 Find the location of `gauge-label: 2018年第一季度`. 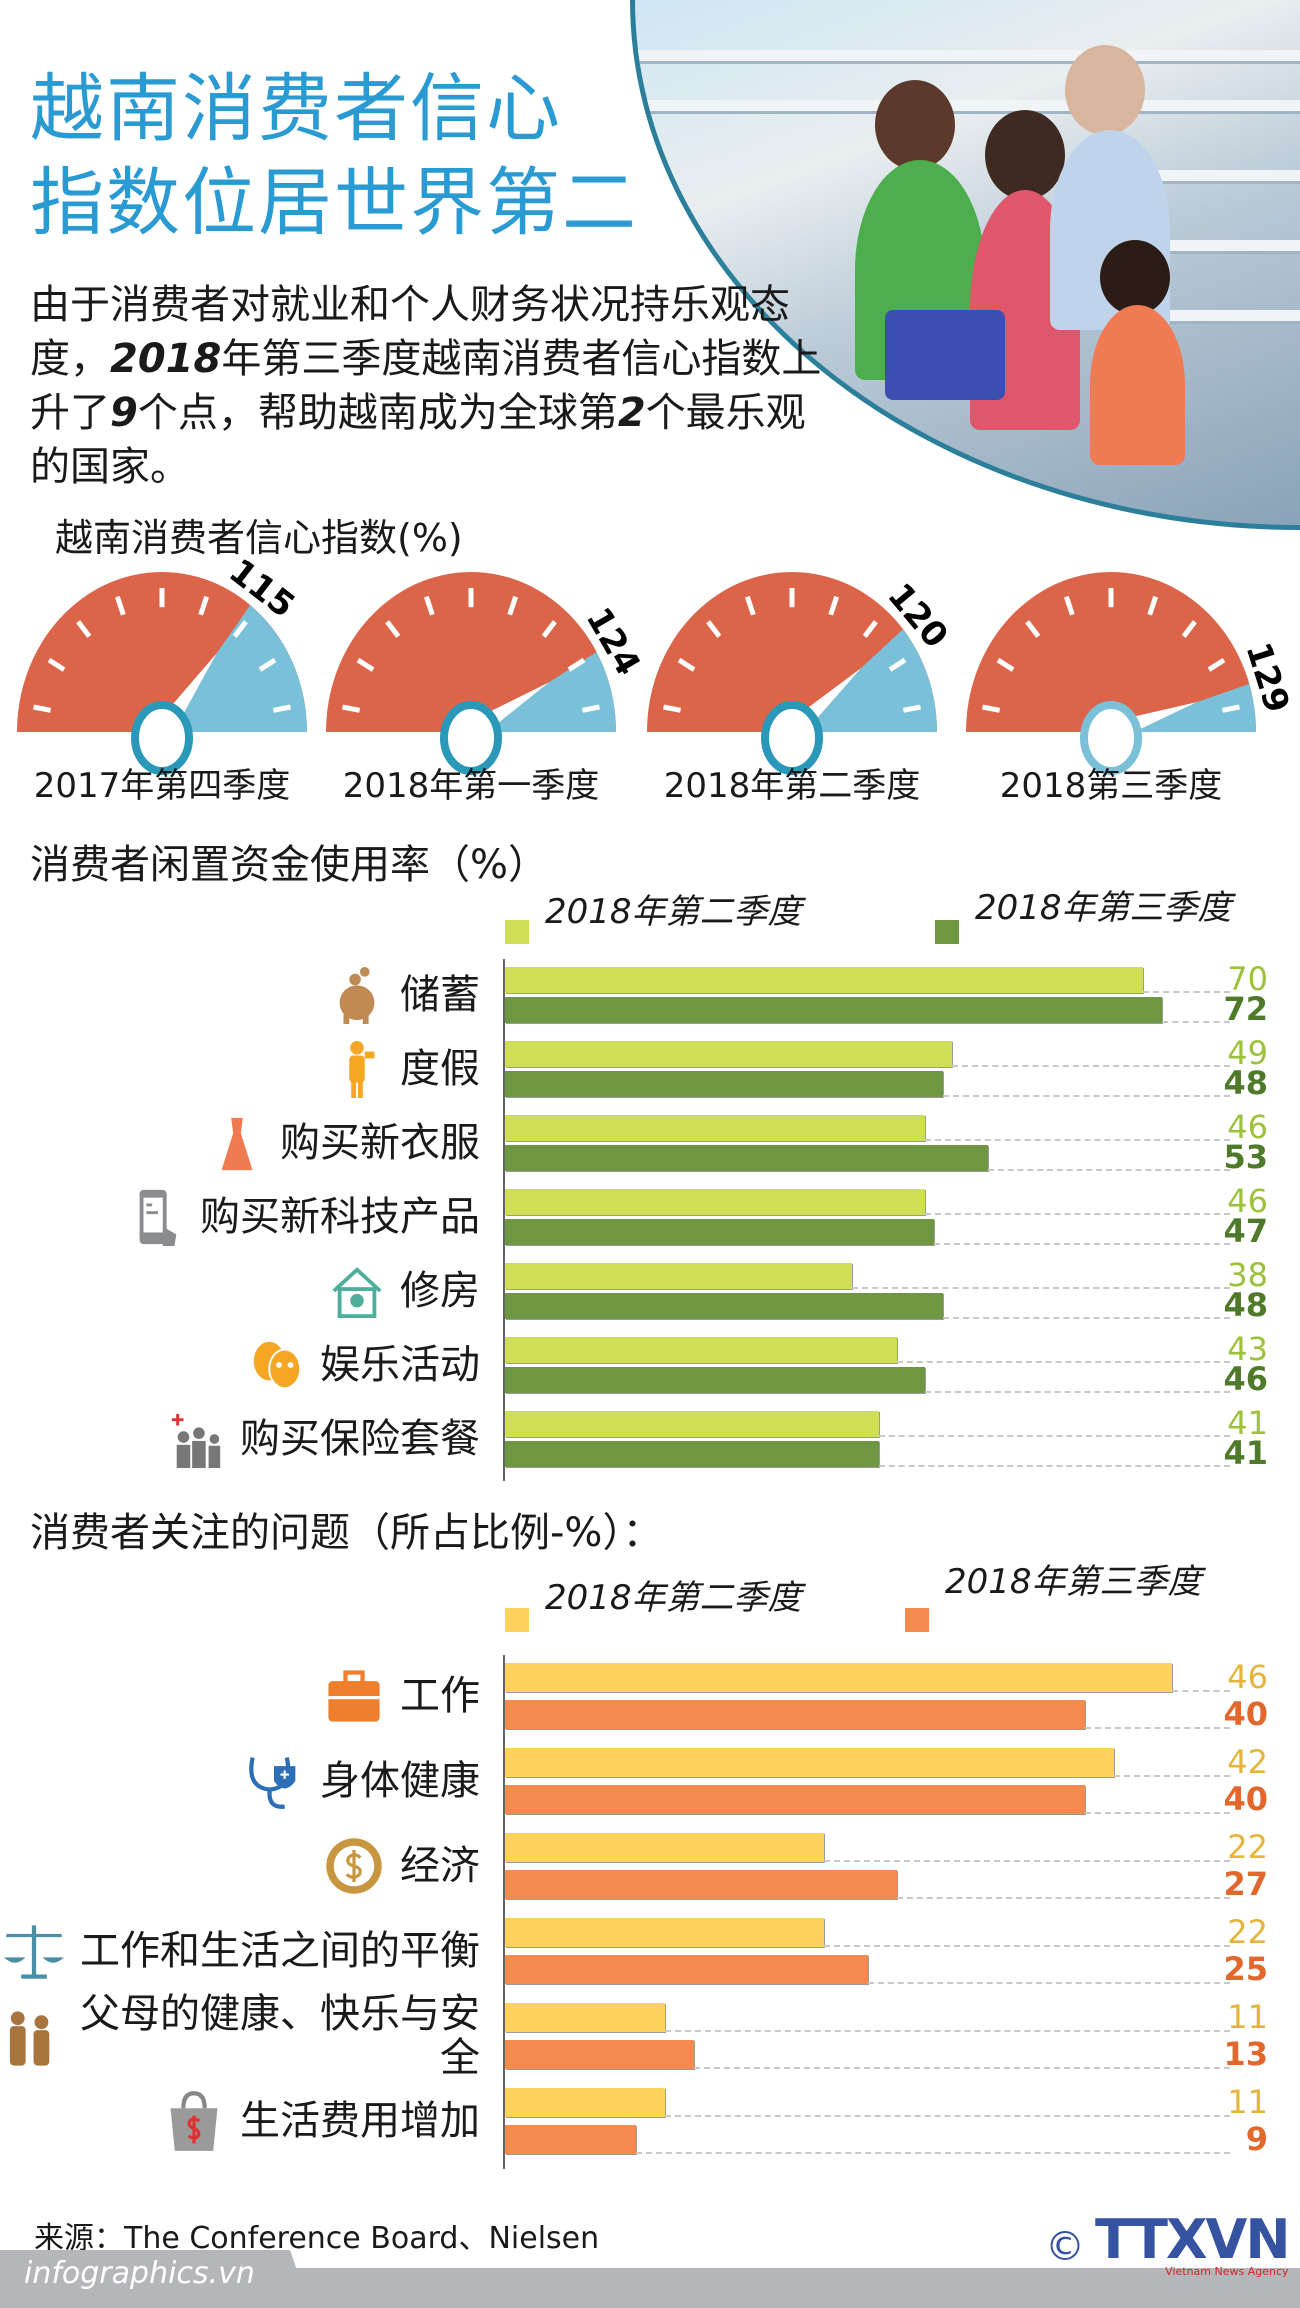

gauge-label: 2018年第一季度 is located at coordinates (471, 786).